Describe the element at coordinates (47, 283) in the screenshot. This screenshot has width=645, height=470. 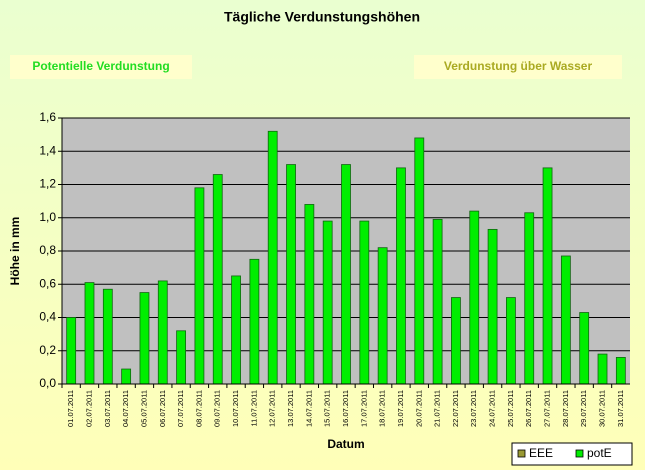
I see `y-tick-label: 0,6` at that location.